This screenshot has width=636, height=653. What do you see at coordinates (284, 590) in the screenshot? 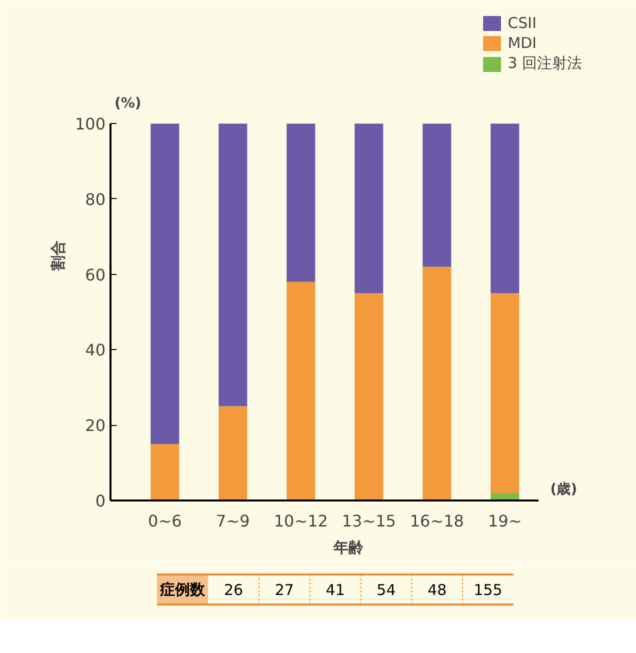
I see `text: 27` at bounding box center [284, 590].